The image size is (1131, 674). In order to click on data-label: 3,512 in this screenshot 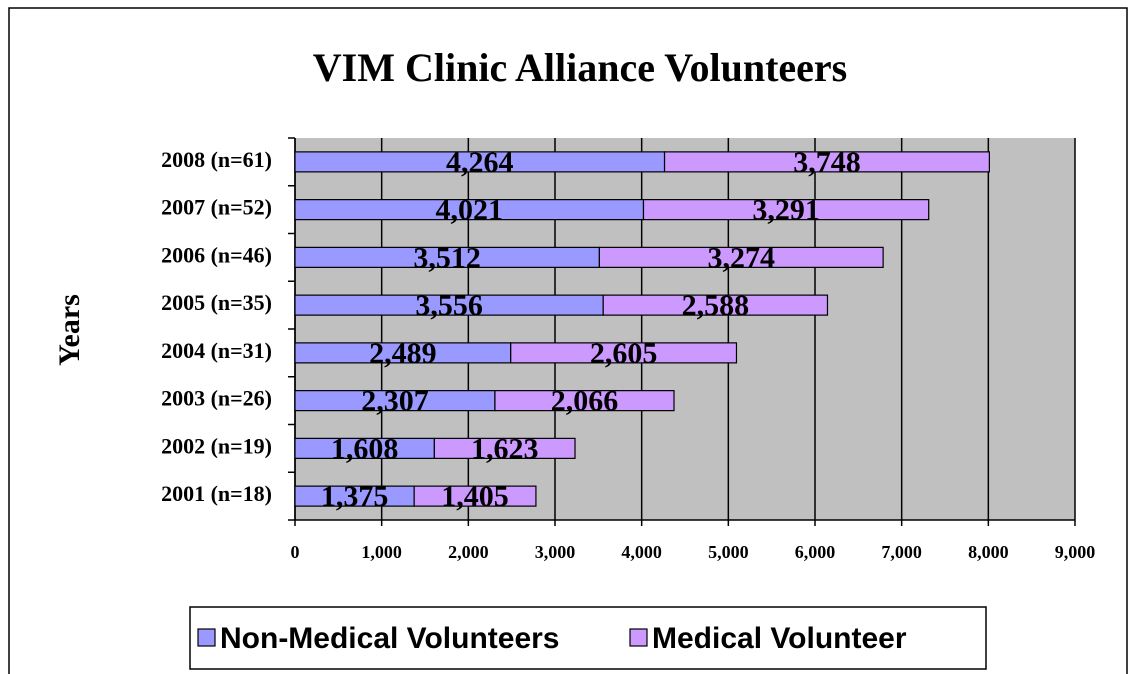, I will do `click(447, 257)`.